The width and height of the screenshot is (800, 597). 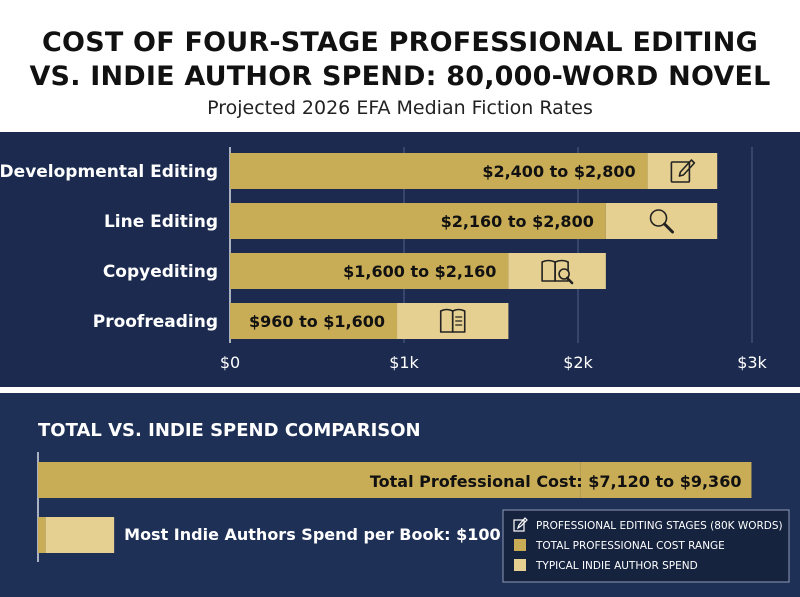 What do you see at coordinates (229, 430) in the screenshot?
I see `comparison-title: TOTAL VS. INDIE SPEND COMPARISON` at bounding box center [229, 430].